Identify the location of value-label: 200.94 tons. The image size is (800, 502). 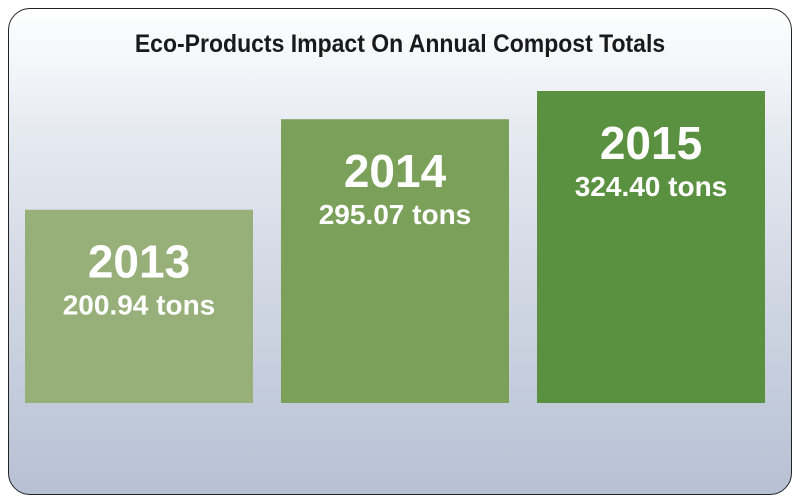
(139, 305).